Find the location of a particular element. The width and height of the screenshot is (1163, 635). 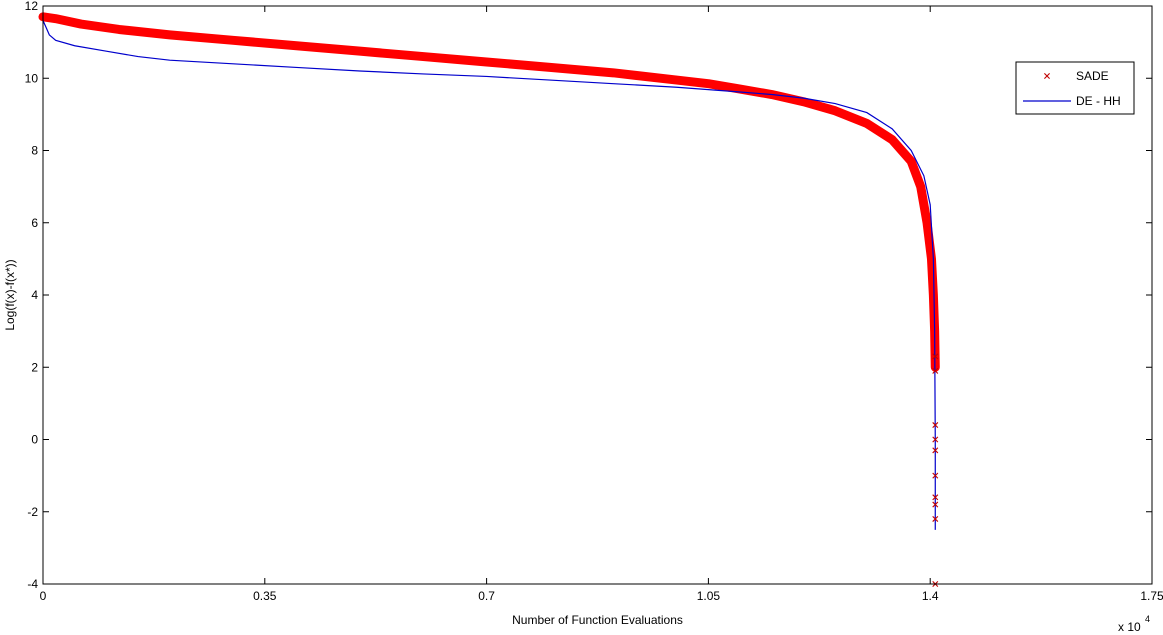

y-tick-label: 12 is located at coordinates (32, 6).